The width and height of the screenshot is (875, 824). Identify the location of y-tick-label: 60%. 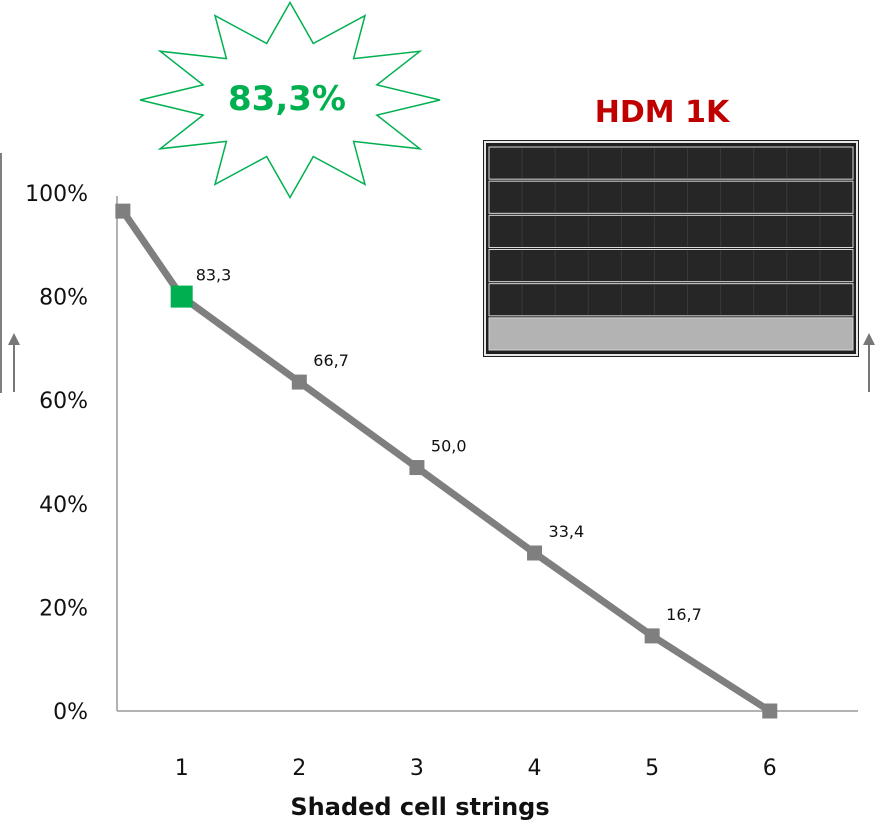
(63, 401).